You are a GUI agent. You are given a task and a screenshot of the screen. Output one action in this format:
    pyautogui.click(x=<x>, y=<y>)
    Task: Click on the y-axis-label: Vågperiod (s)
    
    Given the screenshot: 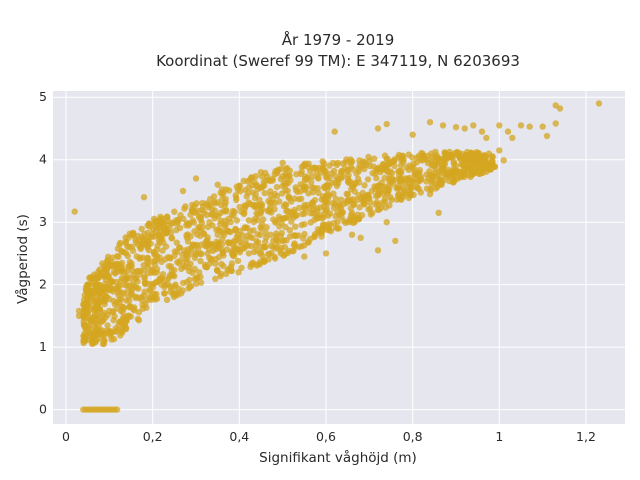 What is the action you would take?
    pyautogui.click(x=22, y=259)
    